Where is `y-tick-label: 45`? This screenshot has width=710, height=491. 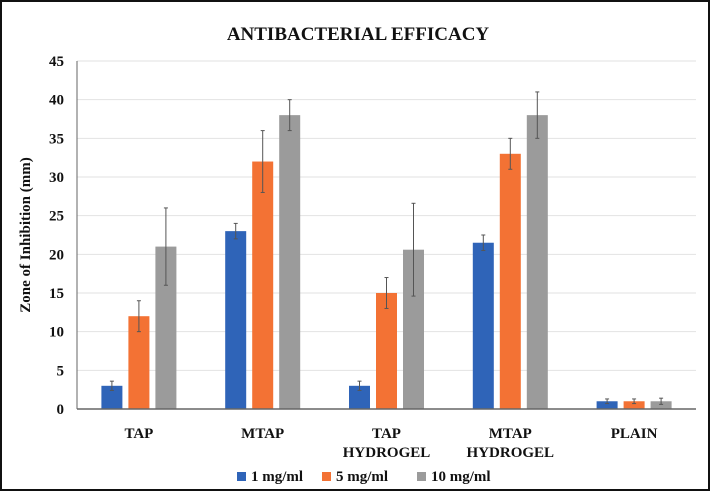 y-tick-label: 45 is located at coordinates (56, 62).